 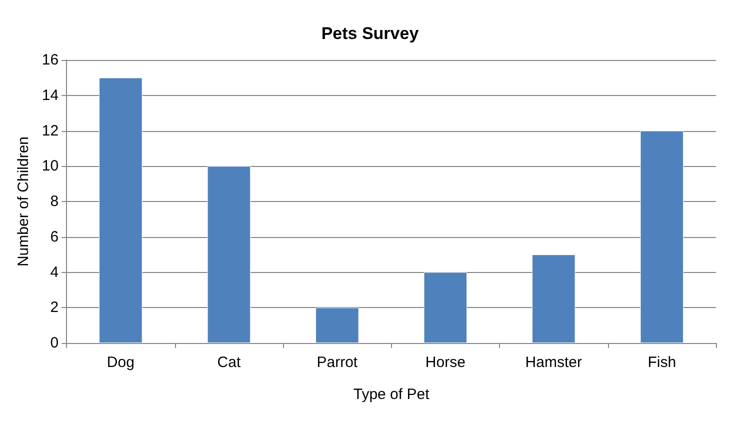 I want to click on x-tick-label: Hamster, so click(x=553, y=362).